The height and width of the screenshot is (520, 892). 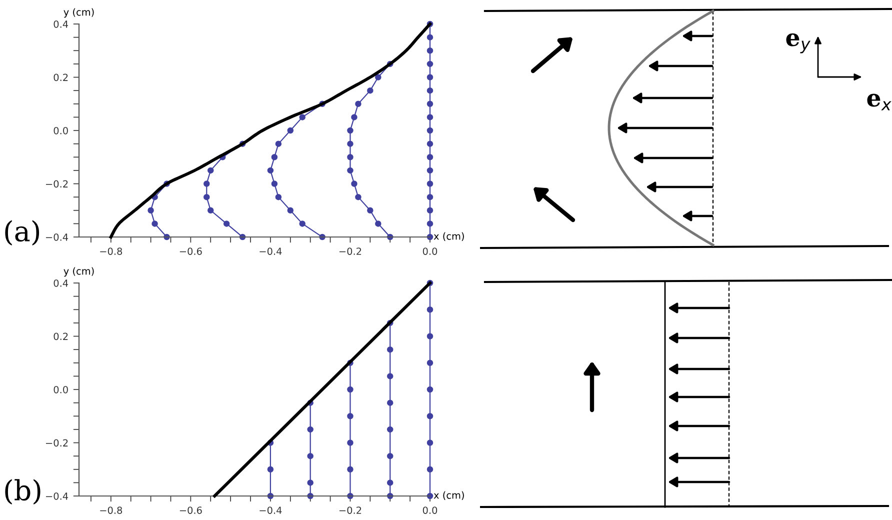 What do you see at coordinates (798, 43) in the screenshot?
I see `text: e$_{y}$` at bounding box center [798, 43].